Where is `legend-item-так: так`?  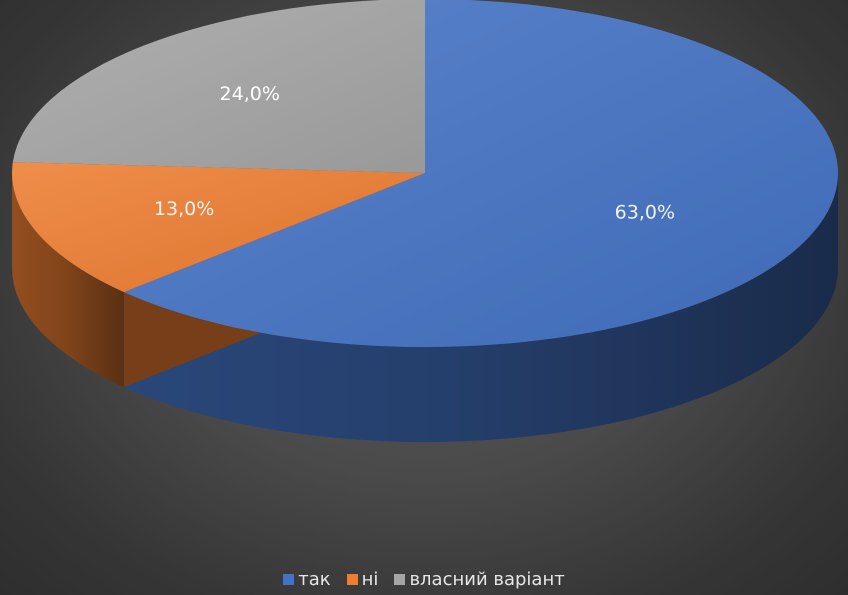 legend-item-так: так is located at coordinates (307, 579).